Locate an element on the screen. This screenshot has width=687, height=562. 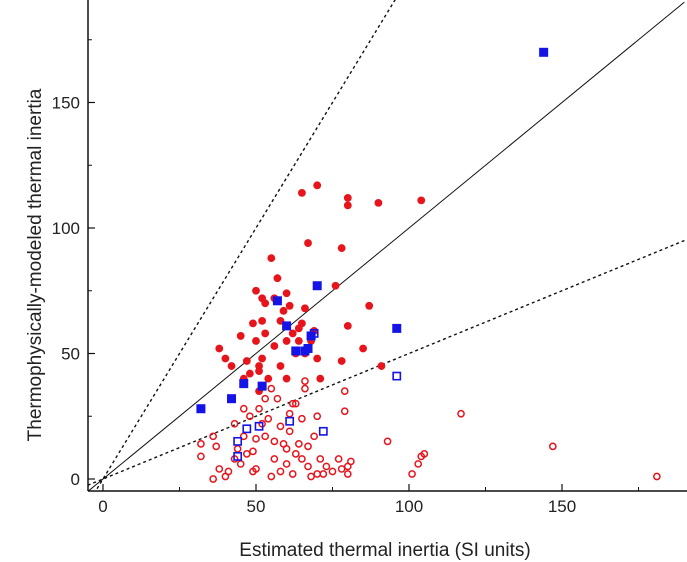
y-tick-label-100: 100 is located at coordinates (66, 228).